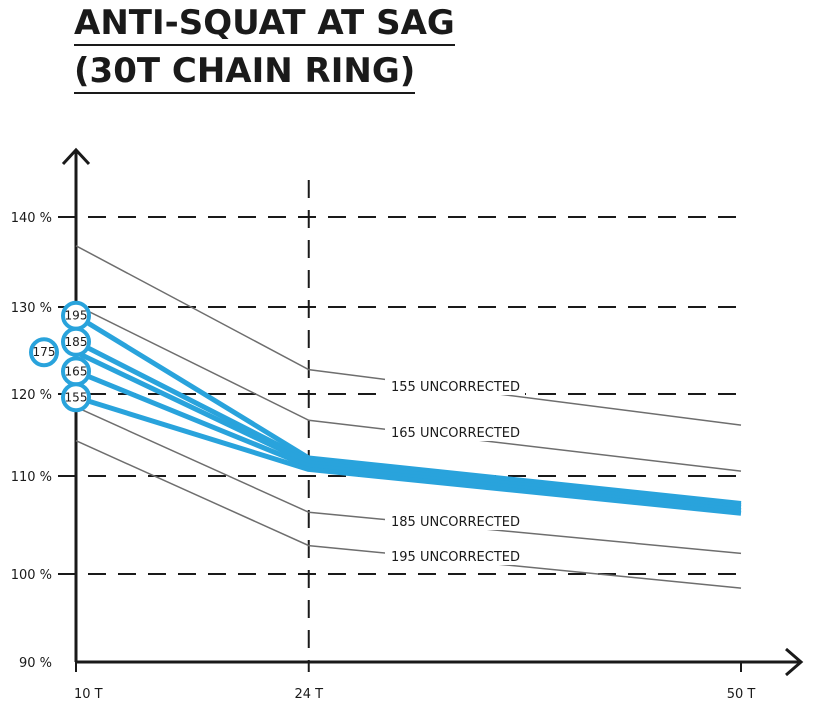 This screenshot has height=707, width=833. Describe the element at coordinates (31, 395) in the screenshot. I see `y-tick-label: 120 %` at that location.